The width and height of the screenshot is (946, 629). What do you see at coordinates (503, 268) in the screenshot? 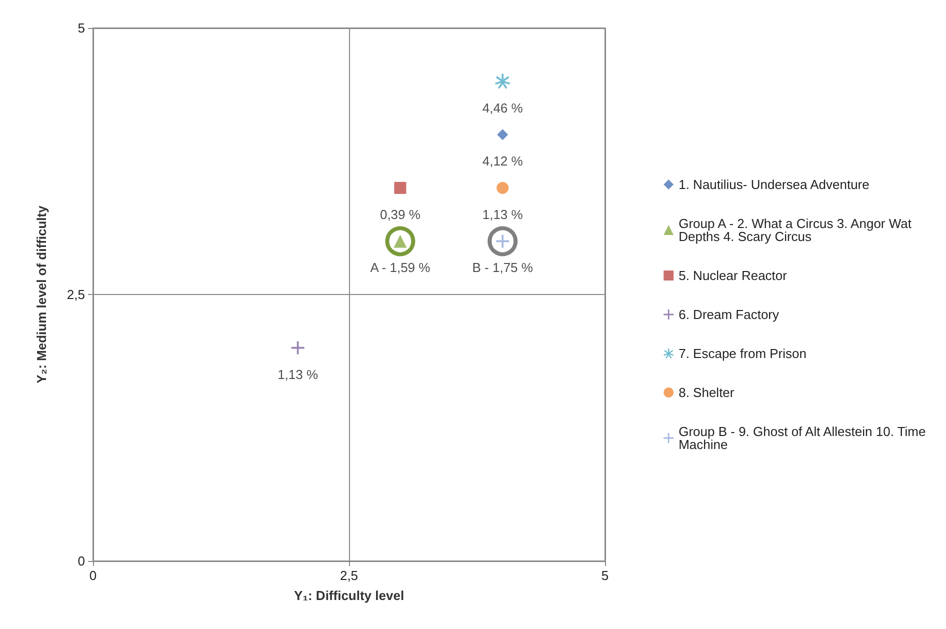
I see `annotation: B - 1,75 %` at bounding box center [503, 268].